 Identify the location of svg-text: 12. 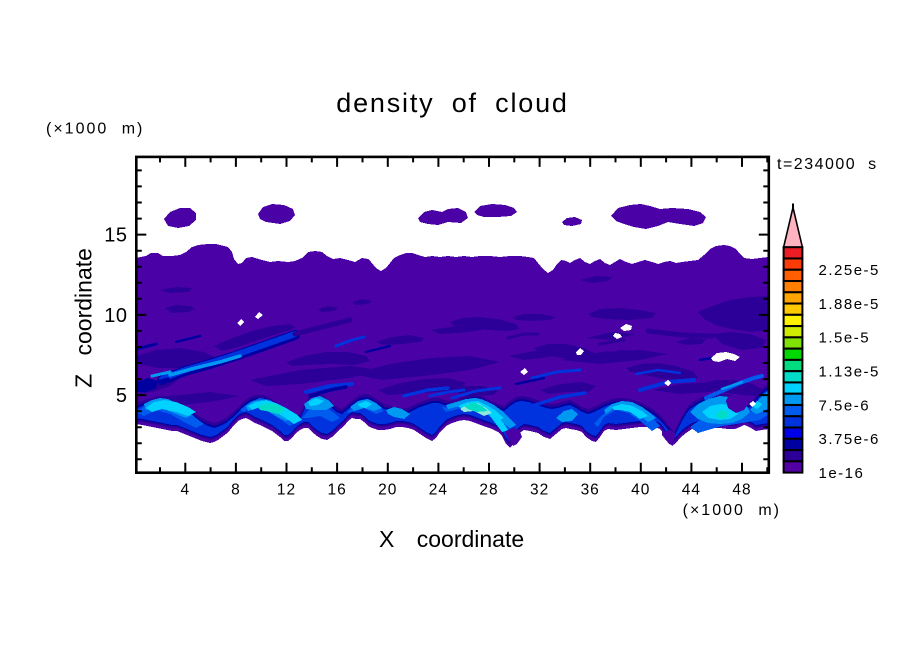
(286, 490).